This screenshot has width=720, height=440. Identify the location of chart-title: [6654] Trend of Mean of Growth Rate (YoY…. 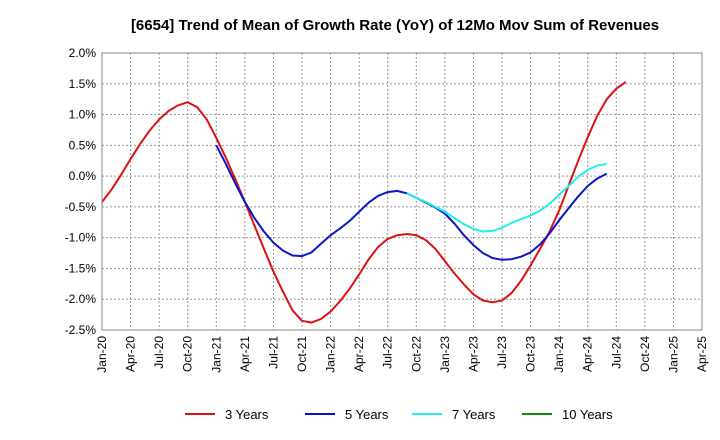
(395, 25).